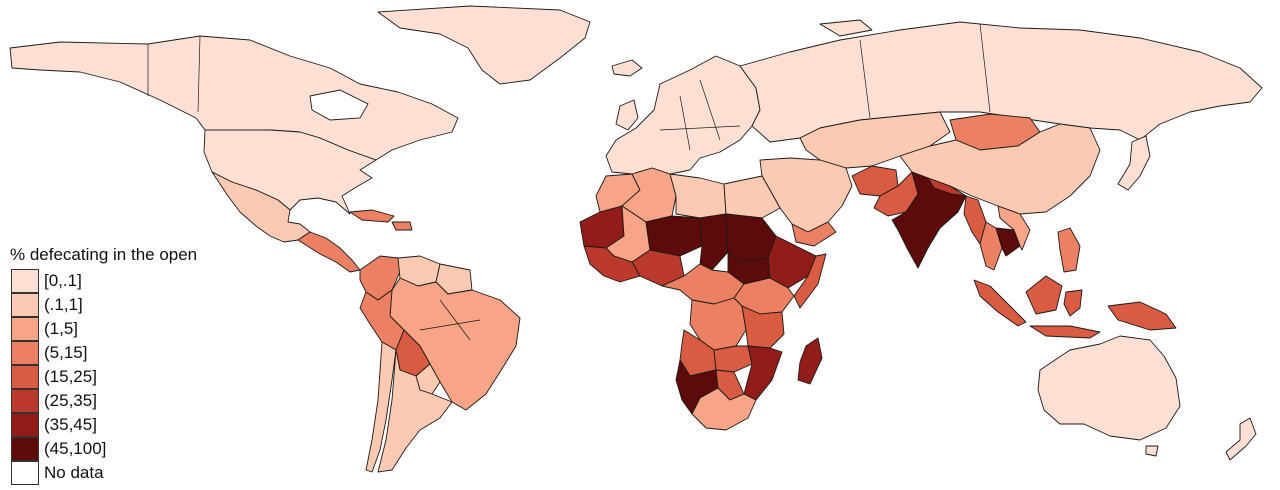 The height and width of the screenshot is (490, 1280). What do you see at coordinates (947, 187) in the screenshot?
I see `region-nepal` at bounding box center [947, 187].